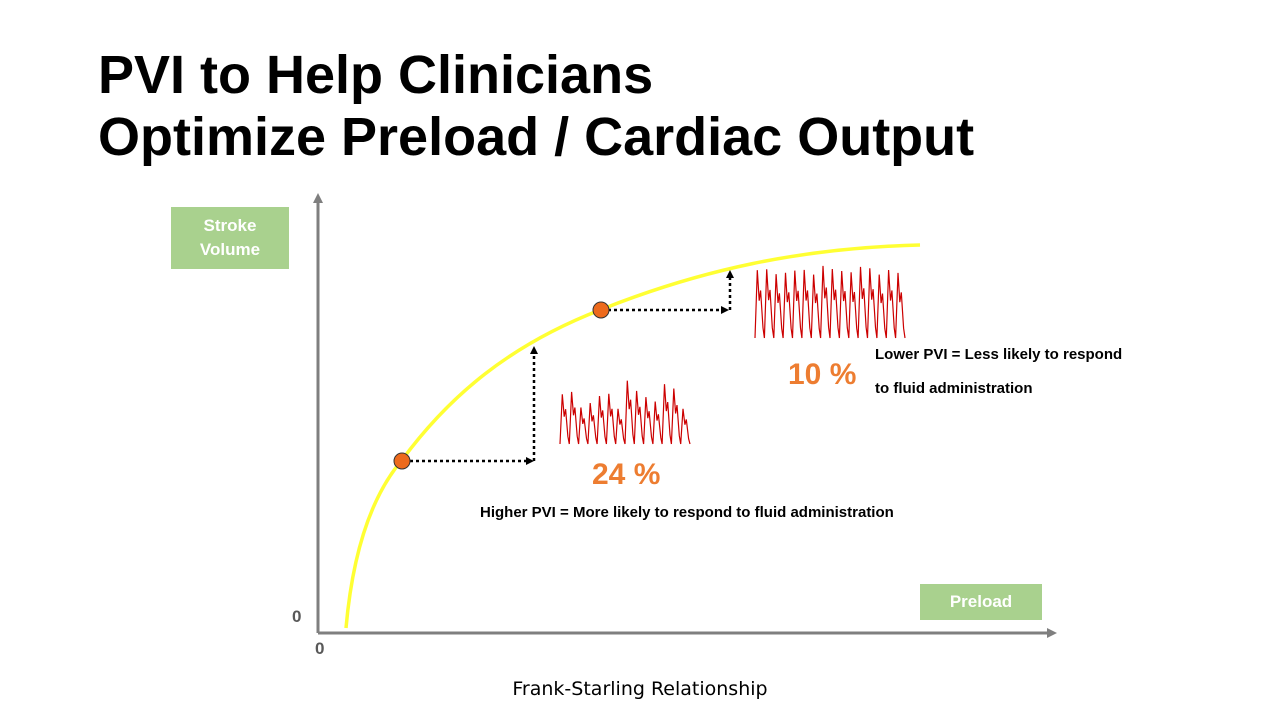 The width and height of the screenshot is (1280, 720). I want to click on high-pvi-waveform, so click(625, 412).